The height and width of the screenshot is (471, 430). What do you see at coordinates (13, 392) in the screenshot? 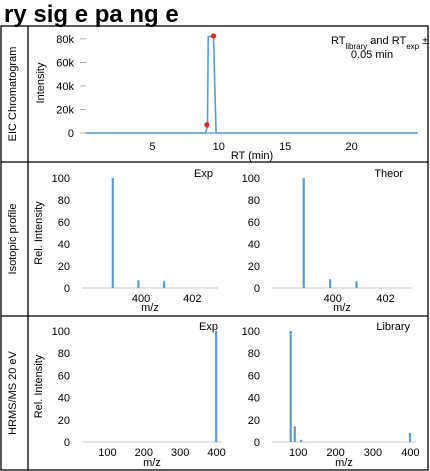
I see `row-label-hrms: HRMS/MS 20 eV` at bounding box center [13, 392].